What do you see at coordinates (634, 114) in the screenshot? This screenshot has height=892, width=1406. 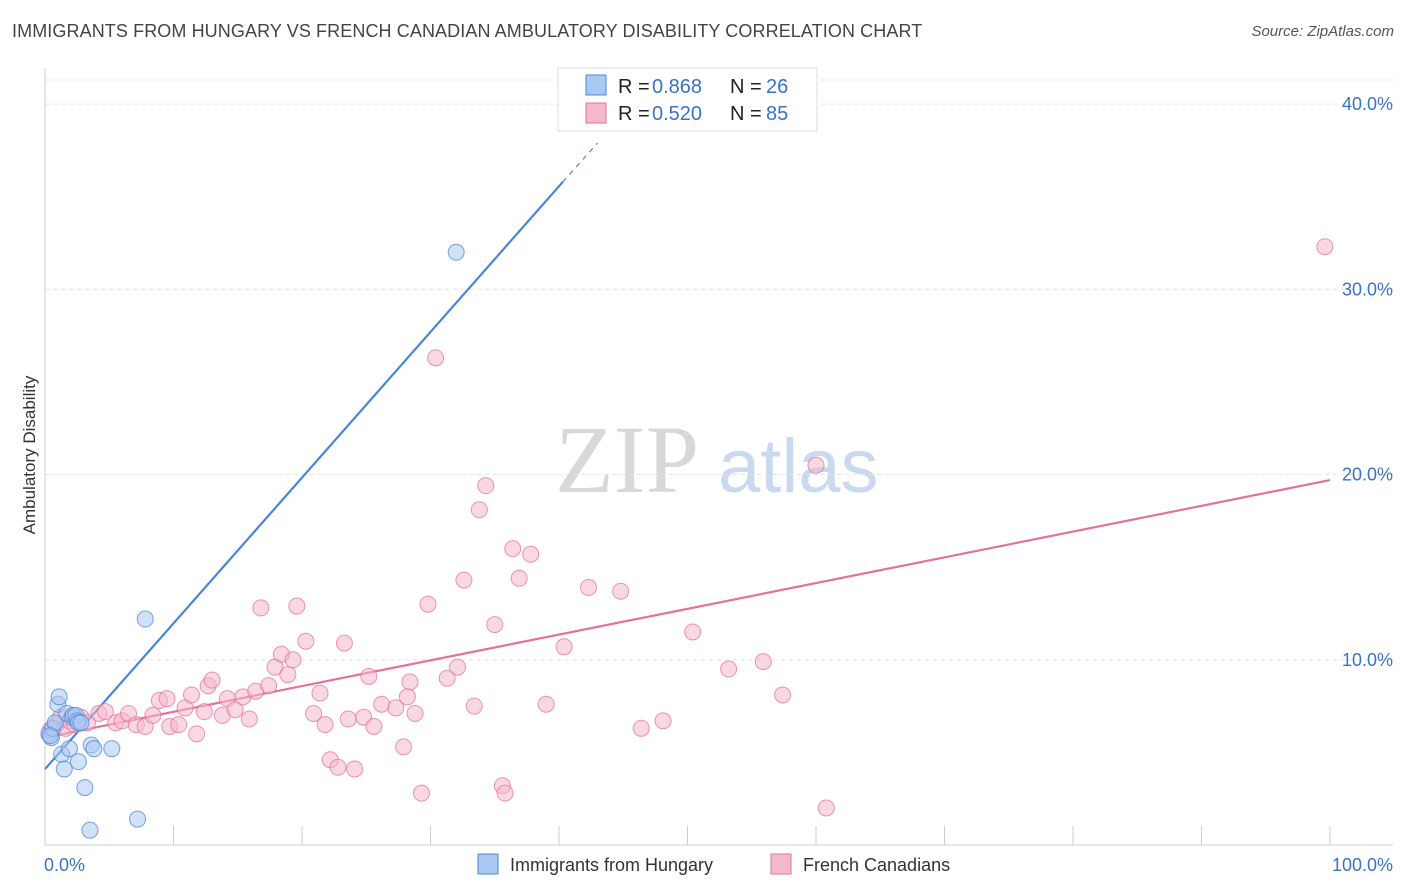 I see `legend-r-label-french-canadians: R =` at bounding box center [634, 114].